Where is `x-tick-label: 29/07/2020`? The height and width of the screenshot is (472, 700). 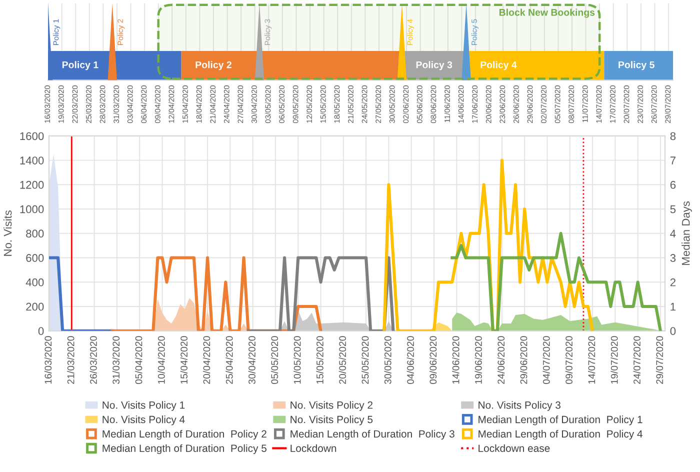
x-tick-label: 29/07/2020 is located at coordinates (660, 360).